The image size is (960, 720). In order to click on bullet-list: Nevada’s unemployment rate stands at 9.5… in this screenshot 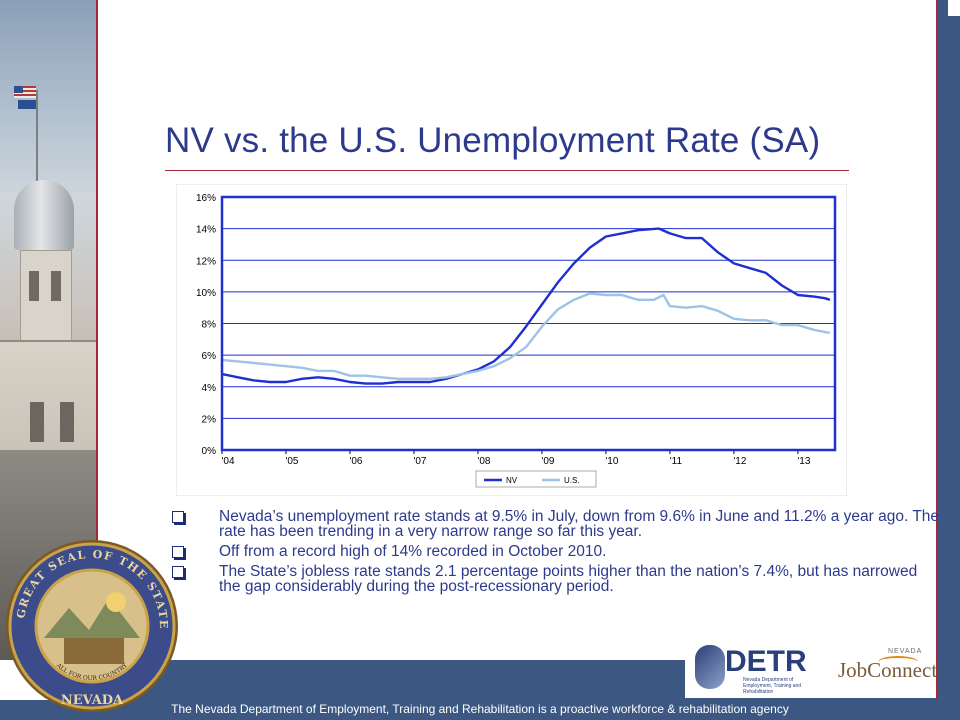, I will do `click(555, 554)`.